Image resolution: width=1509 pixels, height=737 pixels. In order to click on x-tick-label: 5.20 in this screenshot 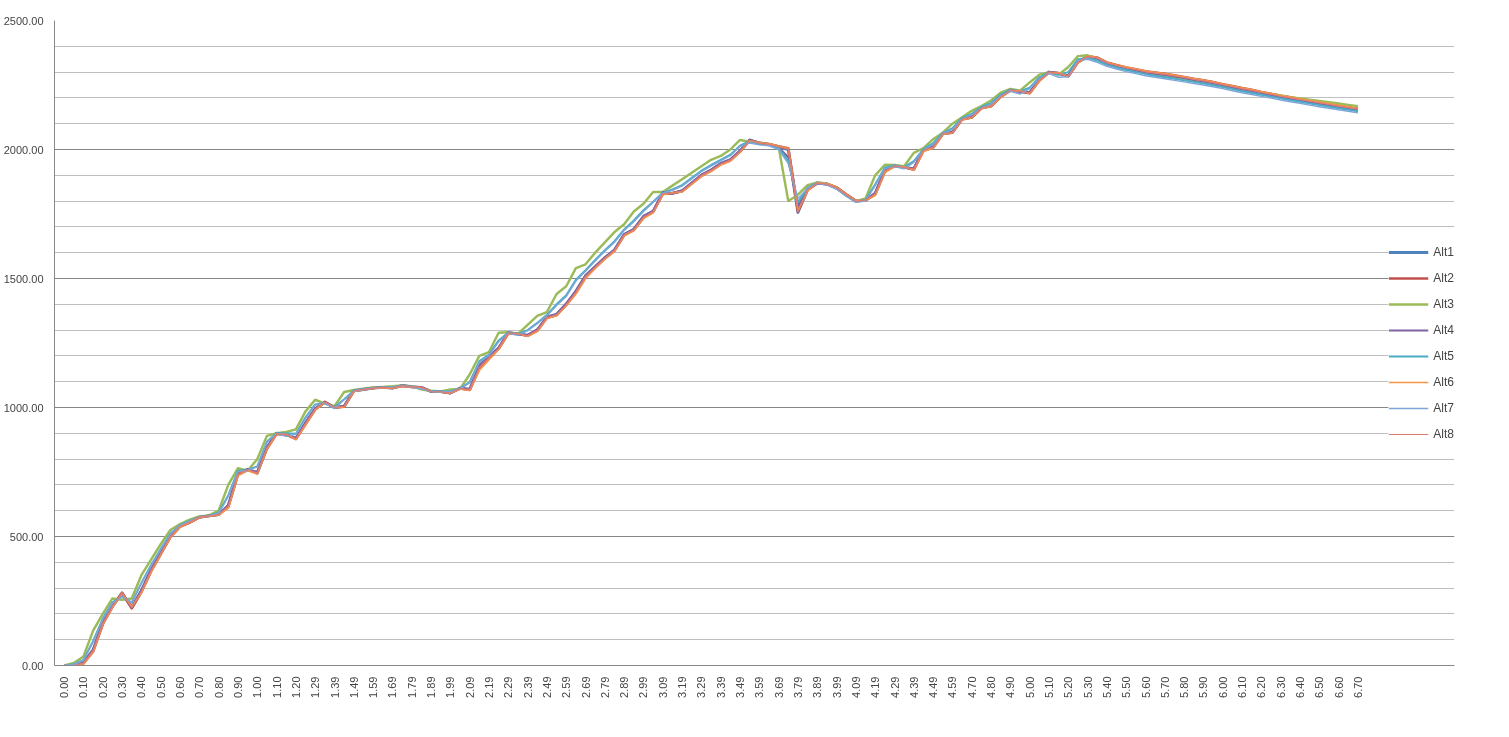, I will do `click(1068, 687)`.